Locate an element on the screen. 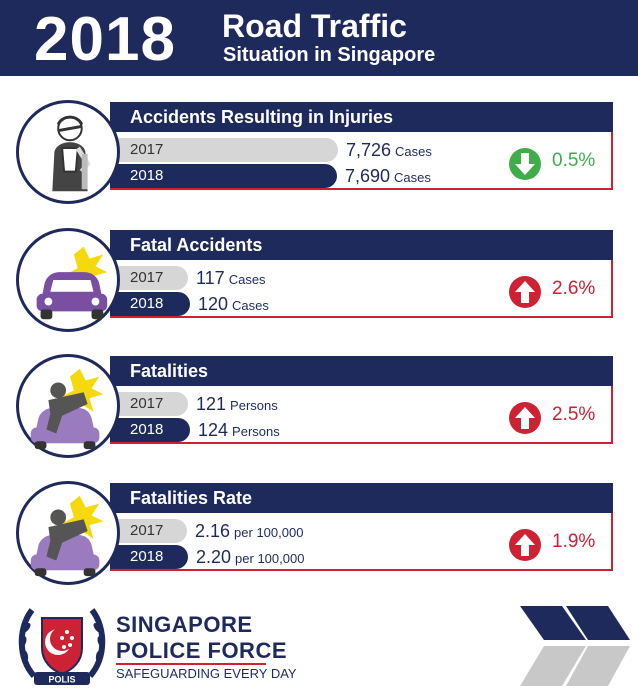 The image size is (638, 691). value-number: 7,726 is located at coordinates (369, 150).